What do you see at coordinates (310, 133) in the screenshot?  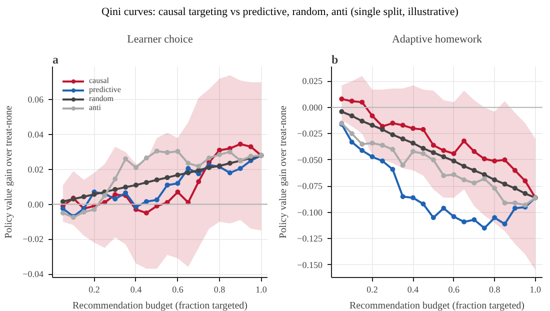 I see `y-tick-label: −0.025` at bounding box center [310, 133].